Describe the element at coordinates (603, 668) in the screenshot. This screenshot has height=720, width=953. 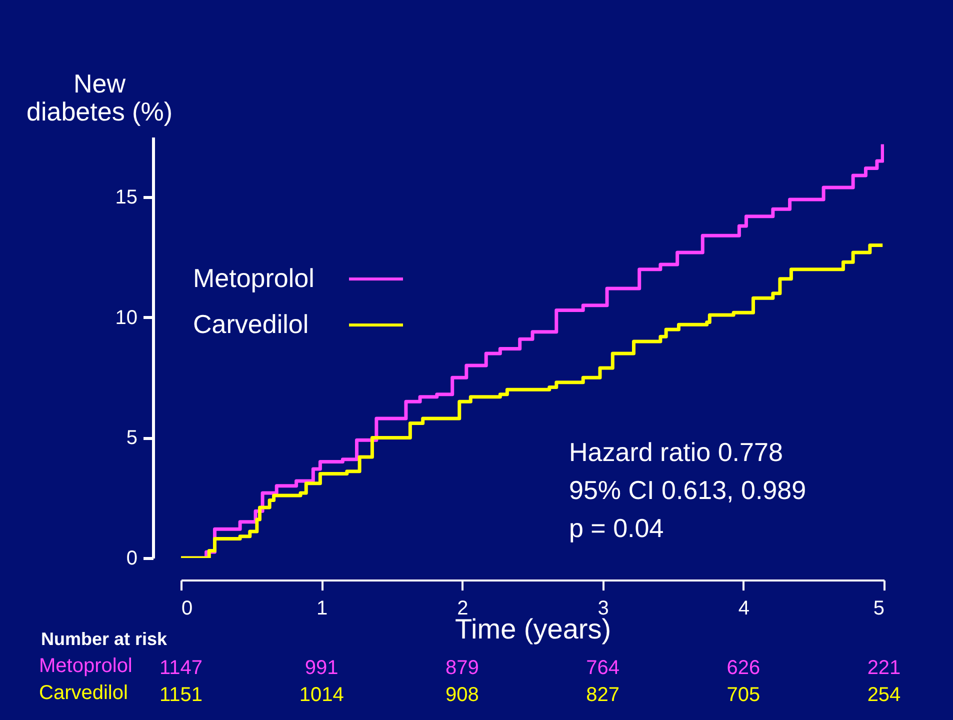
I see `text: 764` at that location.